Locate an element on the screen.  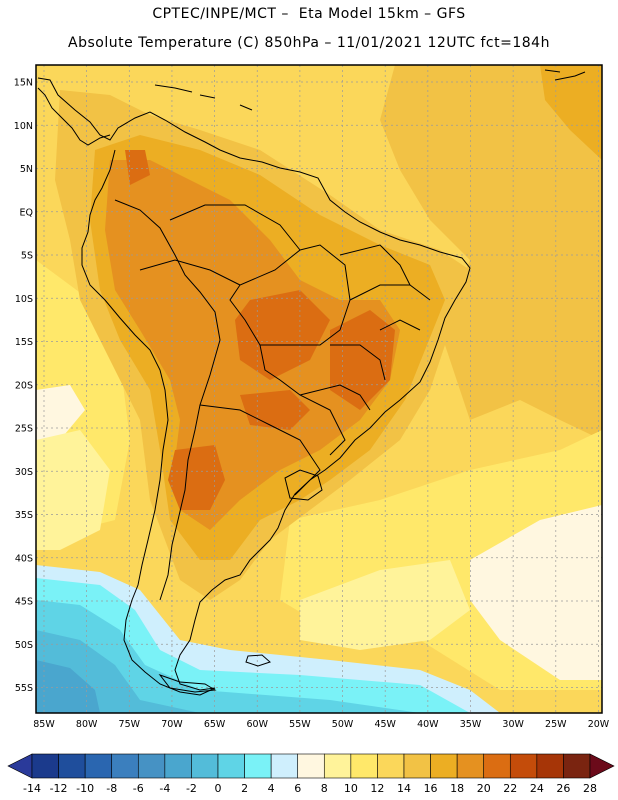
latitude-label: 35S is located at coordinates (24, 515).